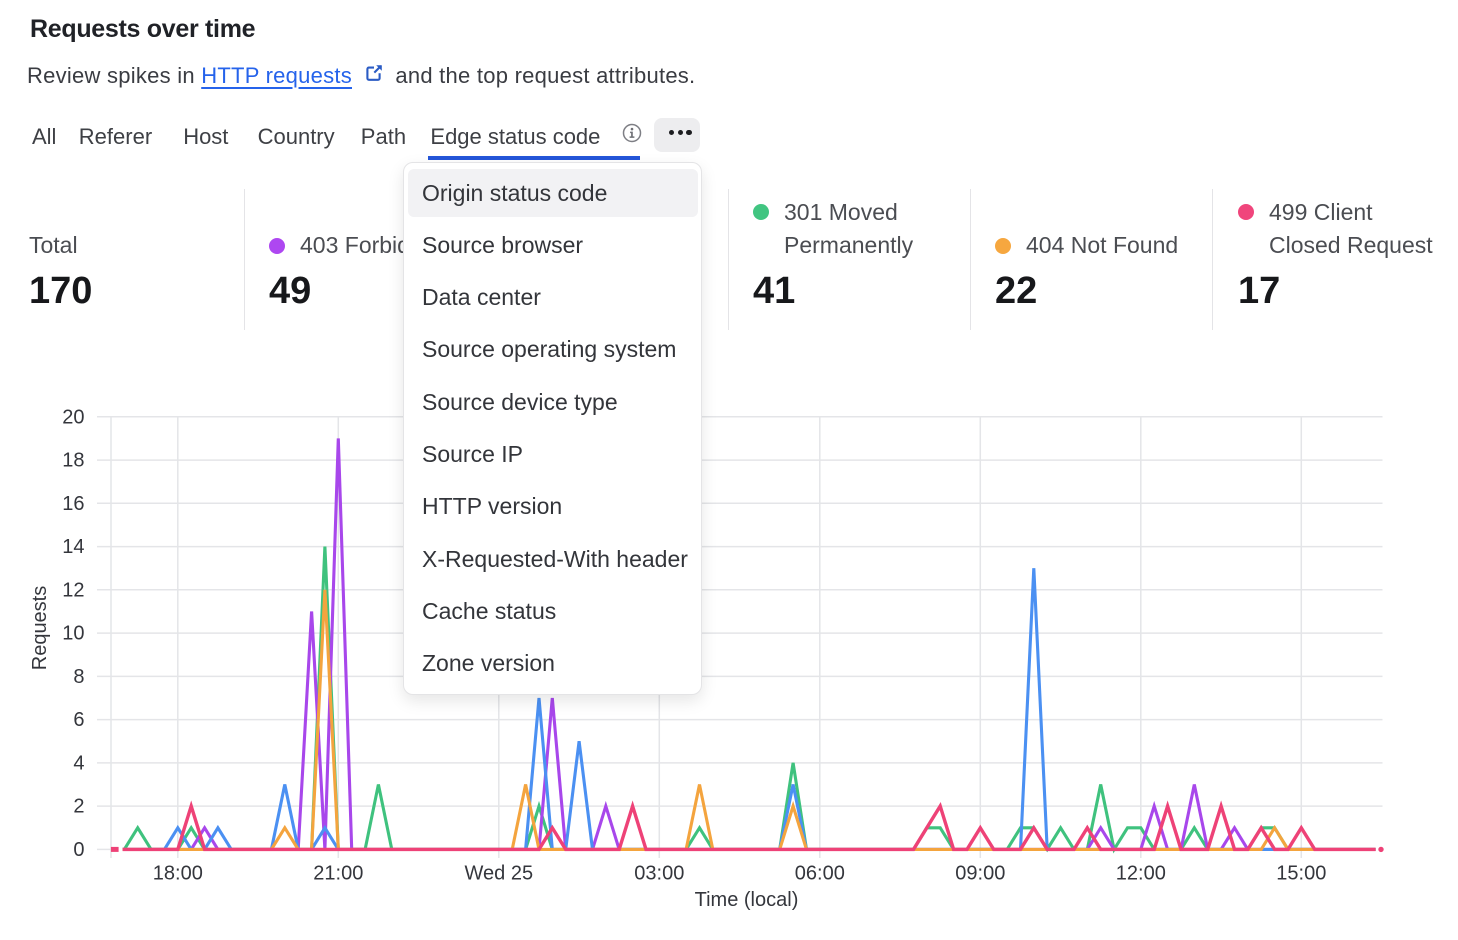 The height and width of the screenshot is (940, 1458). Describe the element at coordinates (73, 461) in the screenshot. I see `svg-text: 18` at that location.